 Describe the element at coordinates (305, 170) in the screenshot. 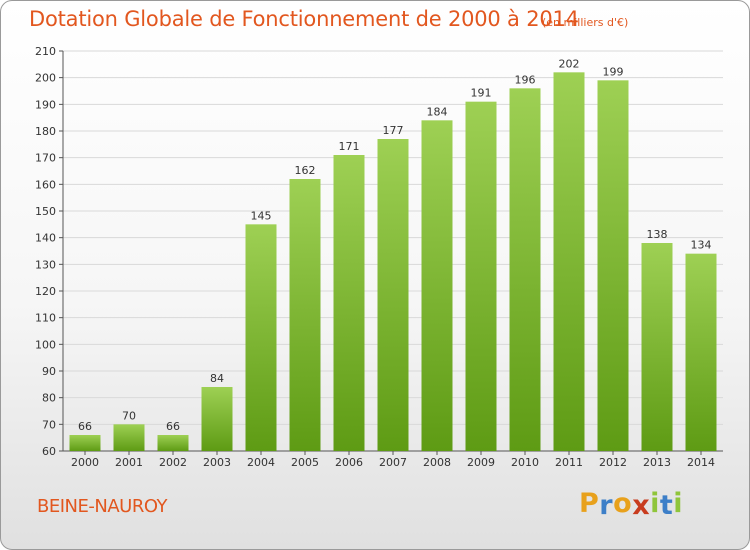

I see `bar-value-label: 162` at that location.